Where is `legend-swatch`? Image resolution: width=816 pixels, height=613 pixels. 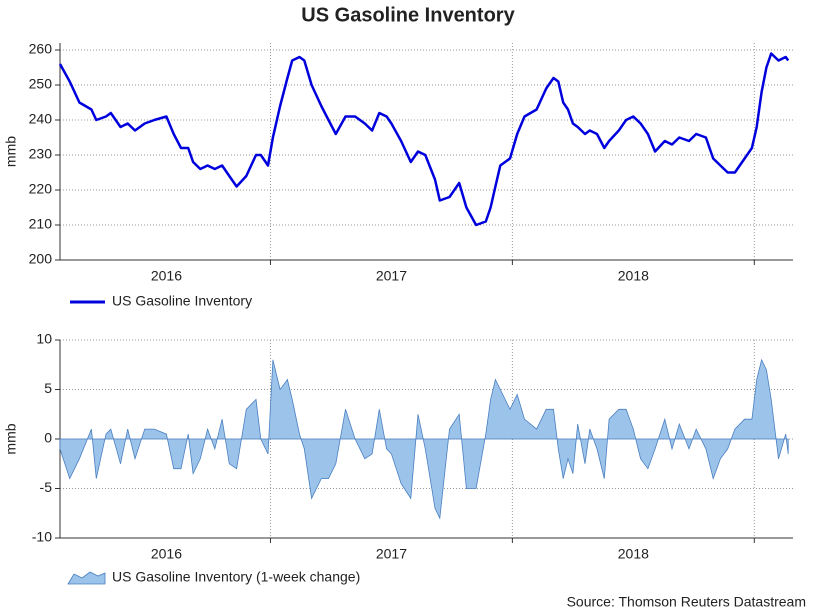 legend-swatch is located at coordinates (86, 578).